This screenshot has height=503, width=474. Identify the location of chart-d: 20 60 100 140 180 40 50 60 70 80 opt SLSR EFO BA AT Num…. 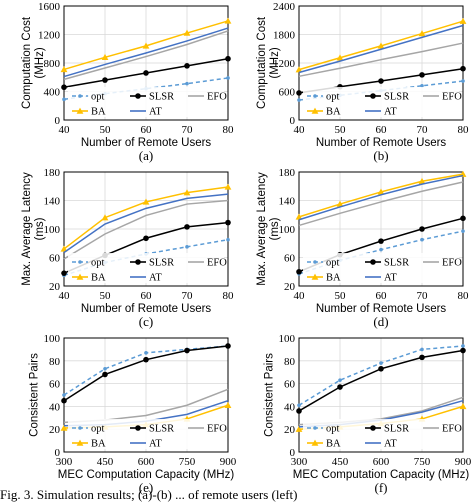
(362, 248).